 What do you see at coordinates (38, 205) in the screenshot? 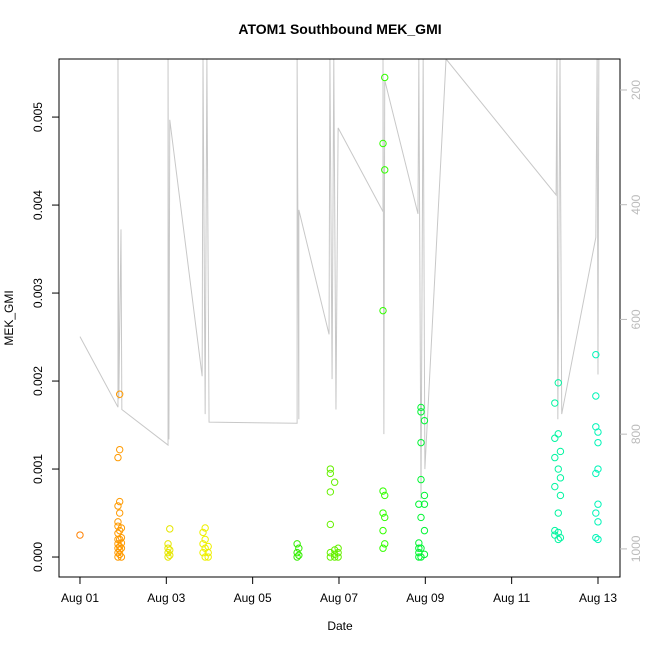
I see `y-tick-label: 0.004` at bounding box center [38, 205].